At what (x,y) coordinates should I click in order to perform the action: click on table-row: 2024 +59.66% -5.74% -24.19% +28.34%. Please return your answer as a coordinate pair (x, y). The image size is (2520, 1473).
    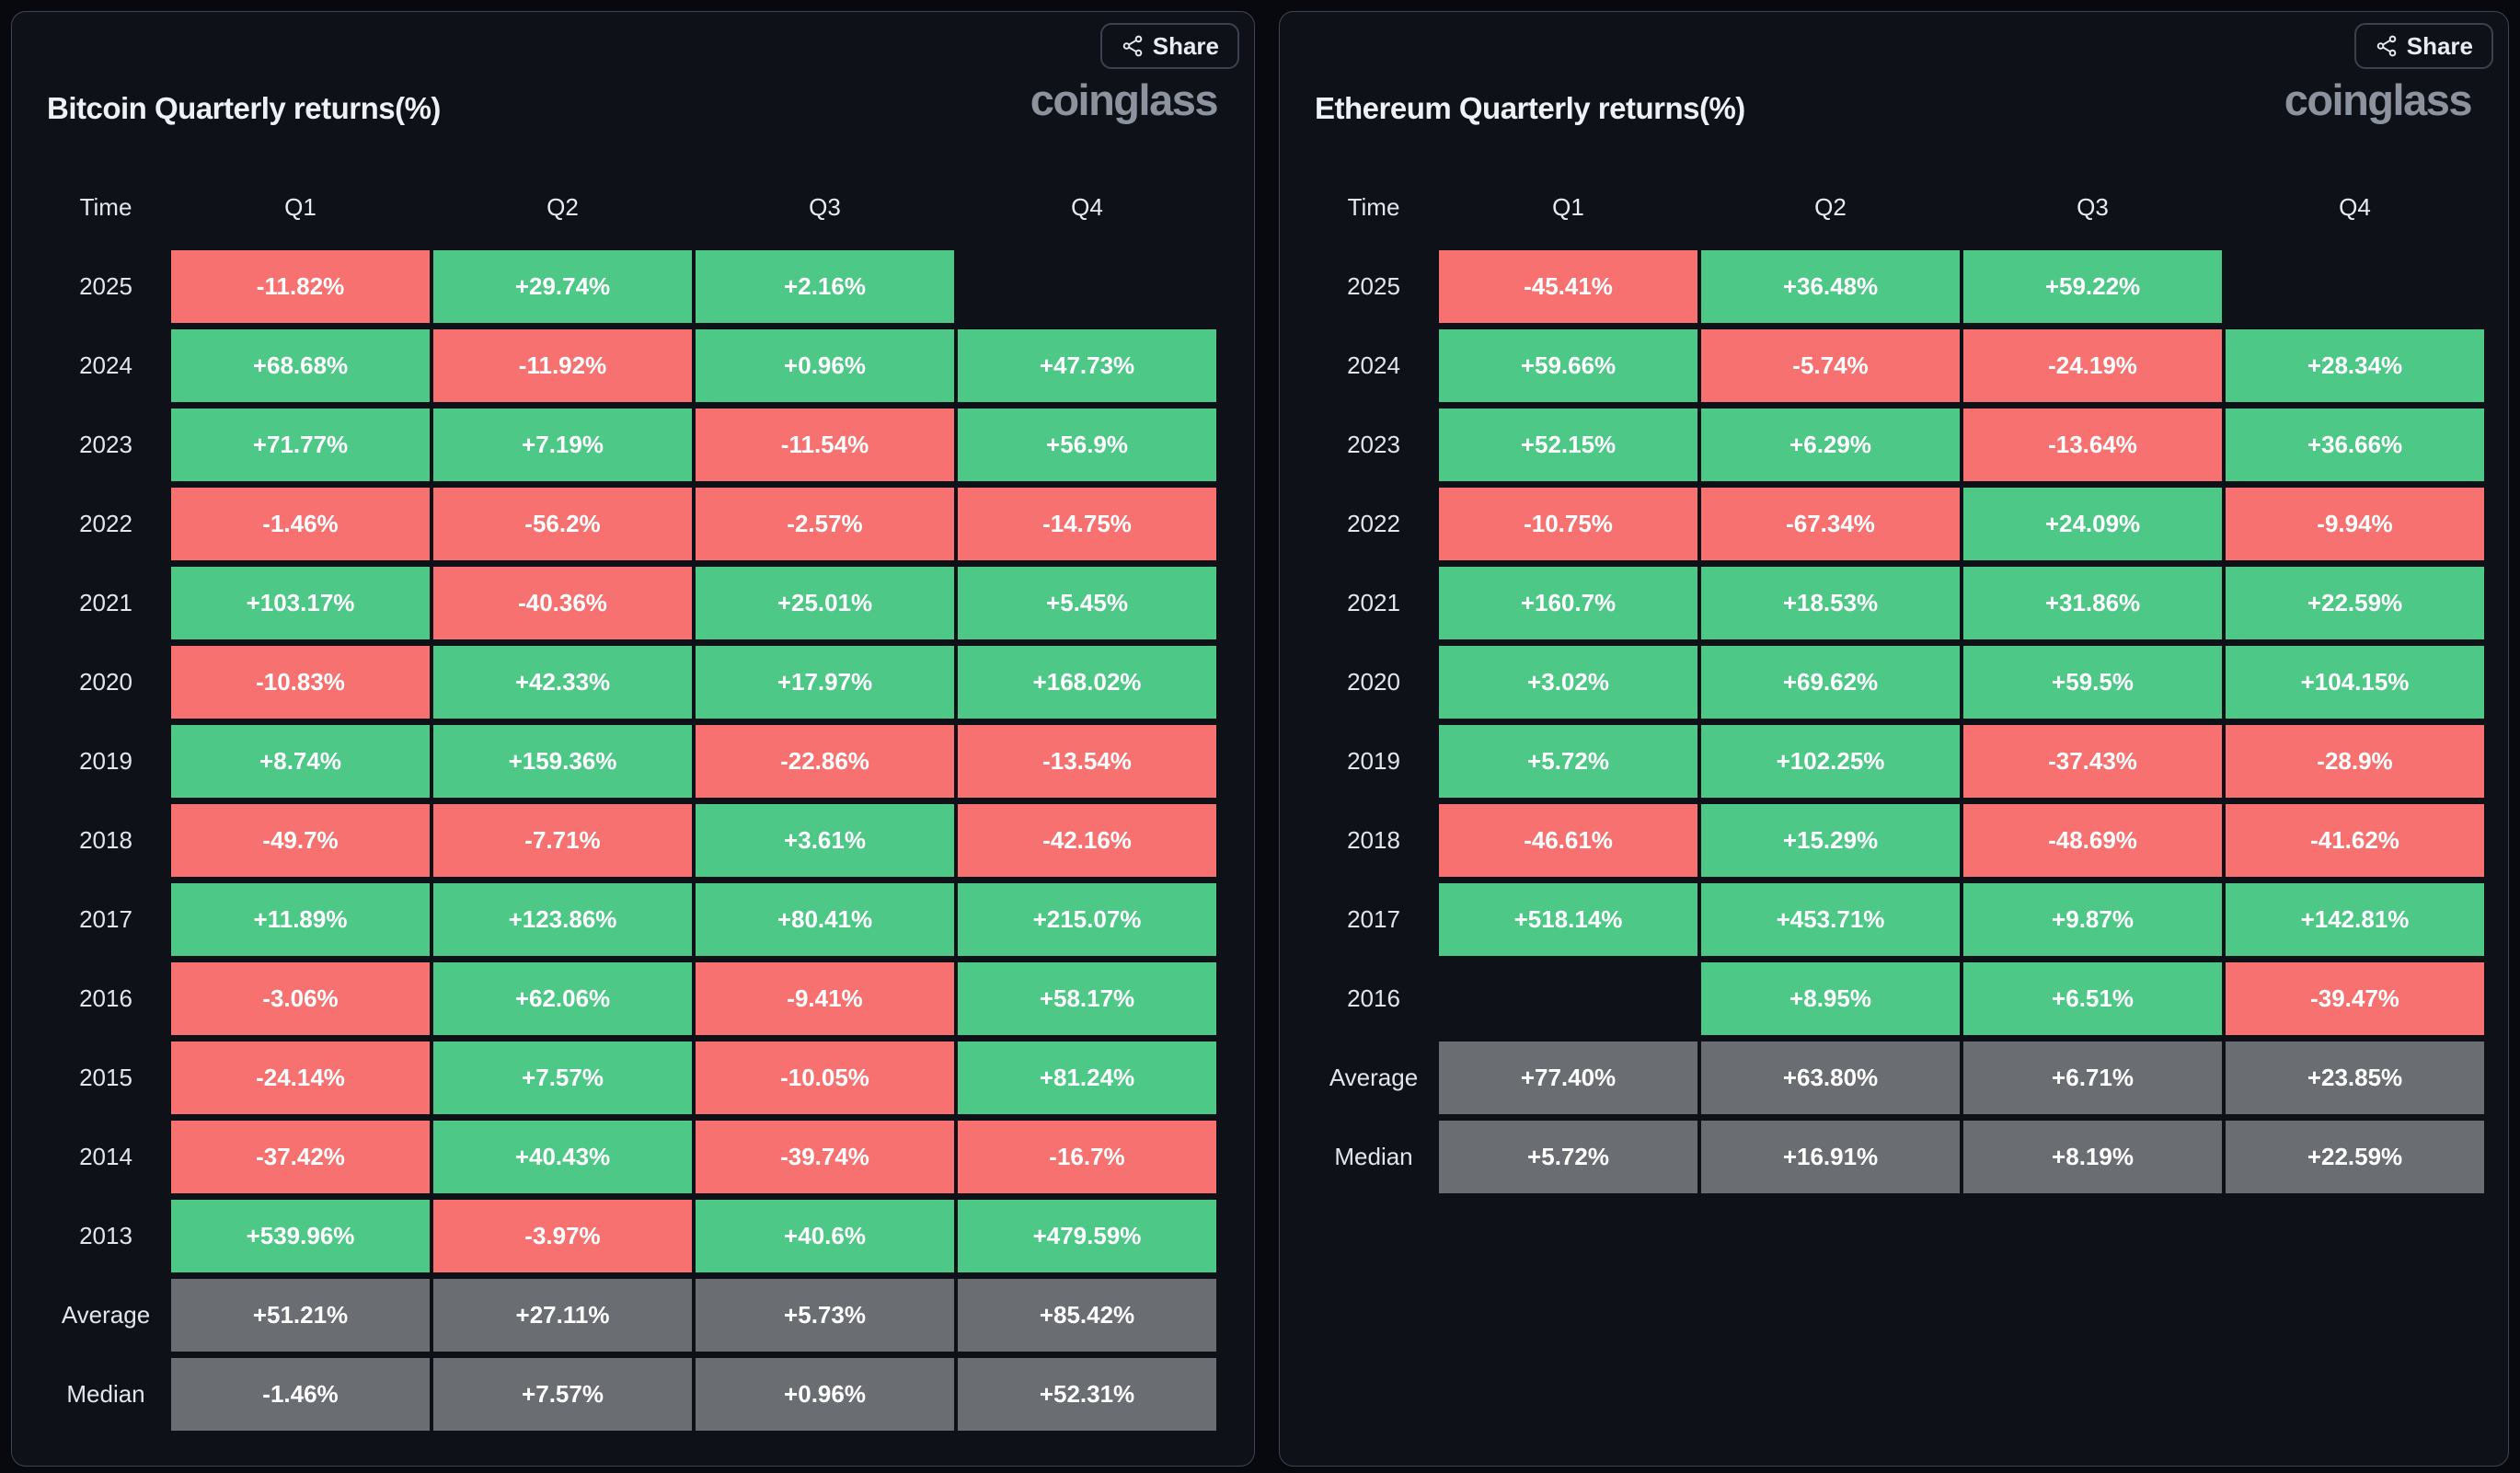
    Looking at the image, I should click on (1898, 365).